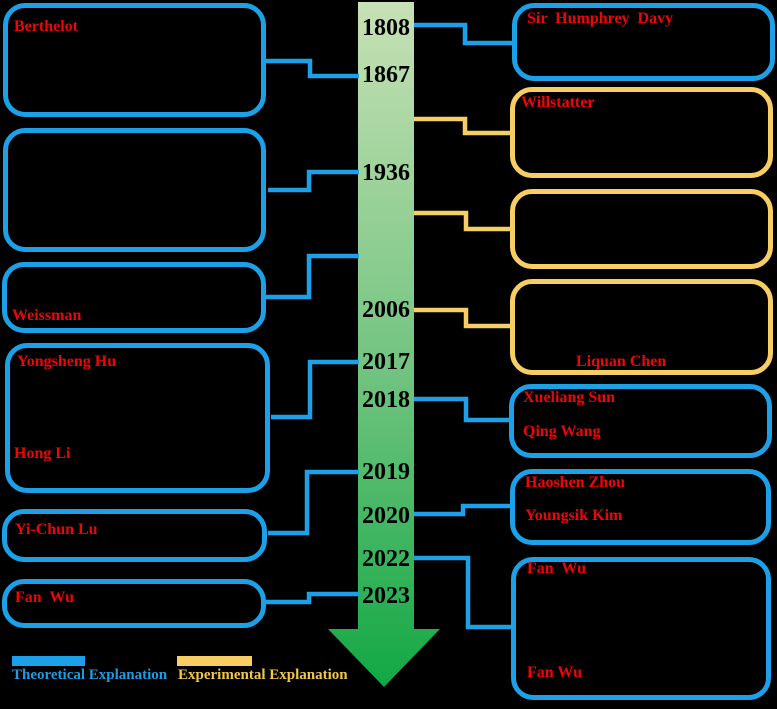  What do you see at coordinates (643, 42) in the screenshot?
I see `right-box-davy` at bounding box center [643, 42].